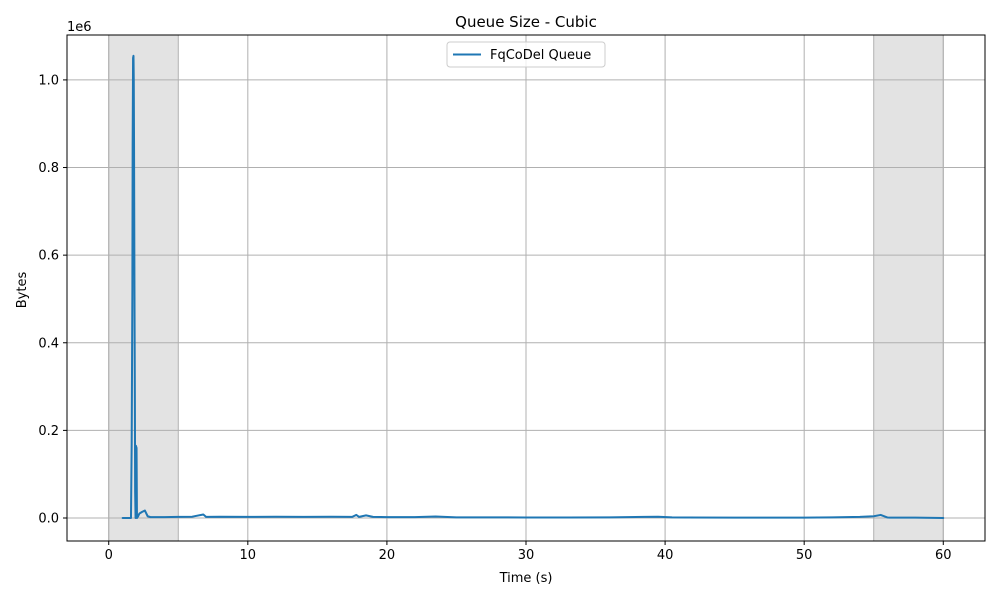 Image resolution: width=1000 pixels, height=600 pixels. Describe the element at coordinates (943, 555) in the screenshot. I see `x-tick-label: 60` at that location.